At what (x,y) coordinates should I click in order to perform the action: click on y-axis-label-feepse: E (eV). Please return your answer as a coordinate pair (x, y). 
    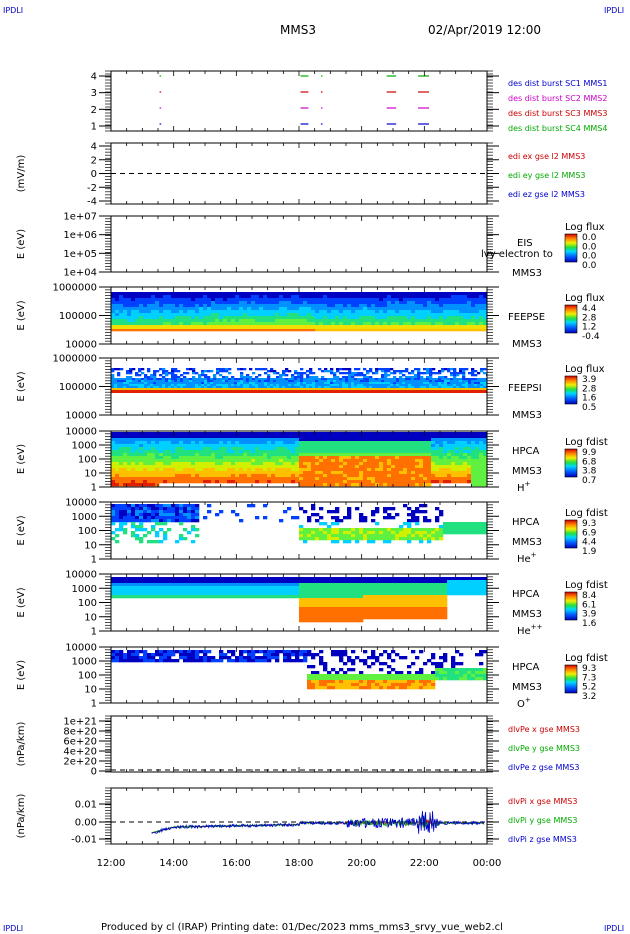
    Looking at the image, I should click on (21, 315).